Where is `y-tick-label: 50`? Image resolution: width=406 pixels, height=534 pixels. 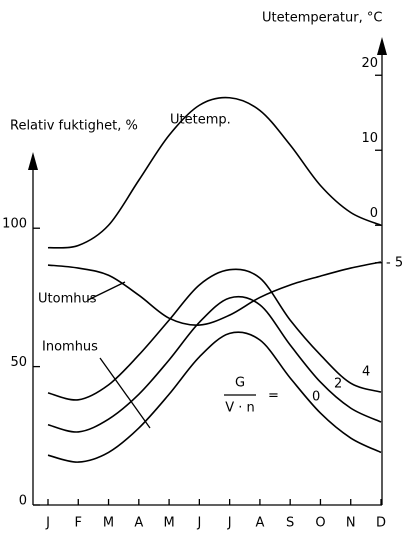 y-tick-label: 50 is located at coordinates (18, 362).